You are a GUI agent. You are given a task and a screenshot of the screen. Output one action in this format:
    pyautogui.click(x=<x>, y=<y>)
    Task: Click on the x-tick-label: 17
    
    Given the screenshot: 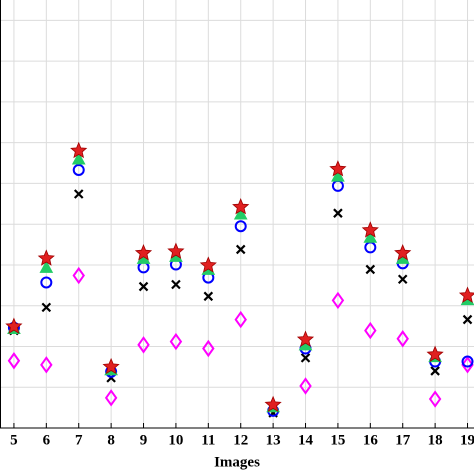 What is the action you would take?
    pyautogui.click(x=403, y=440)
    